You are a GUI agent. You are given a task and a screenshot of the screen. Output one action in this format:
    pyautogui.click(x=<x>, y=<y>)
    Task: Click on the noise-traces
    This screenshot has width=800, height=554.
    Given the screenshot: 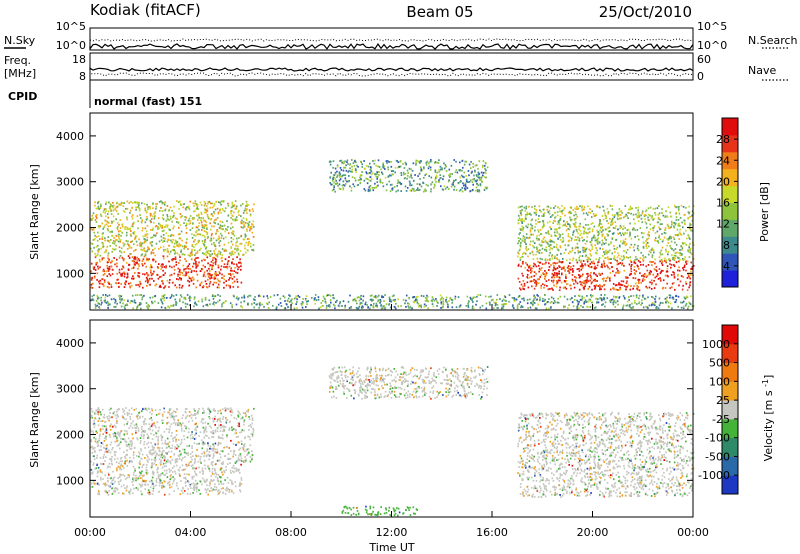 What is the action you would take?
    pyautogui.click(x=391, y=44)
    